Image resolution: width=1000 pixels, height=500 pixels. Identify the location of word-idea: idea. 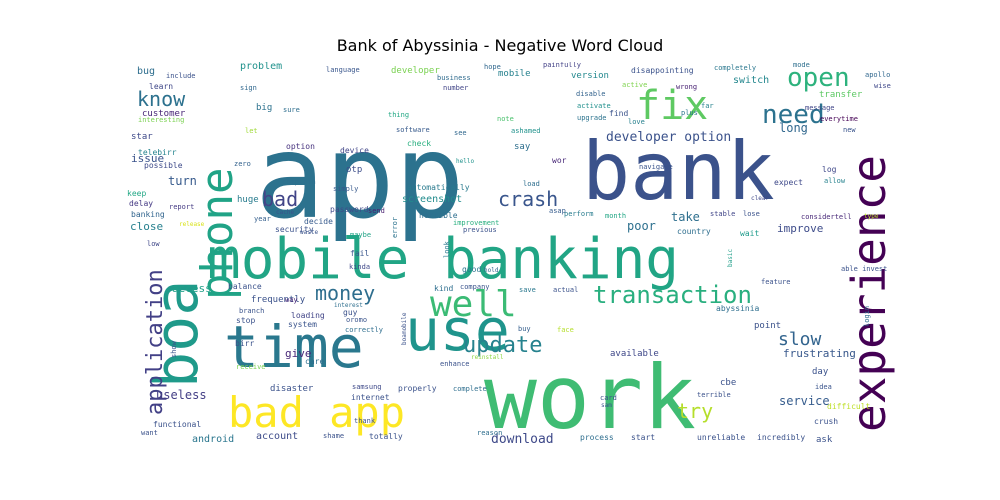
(823, 387).